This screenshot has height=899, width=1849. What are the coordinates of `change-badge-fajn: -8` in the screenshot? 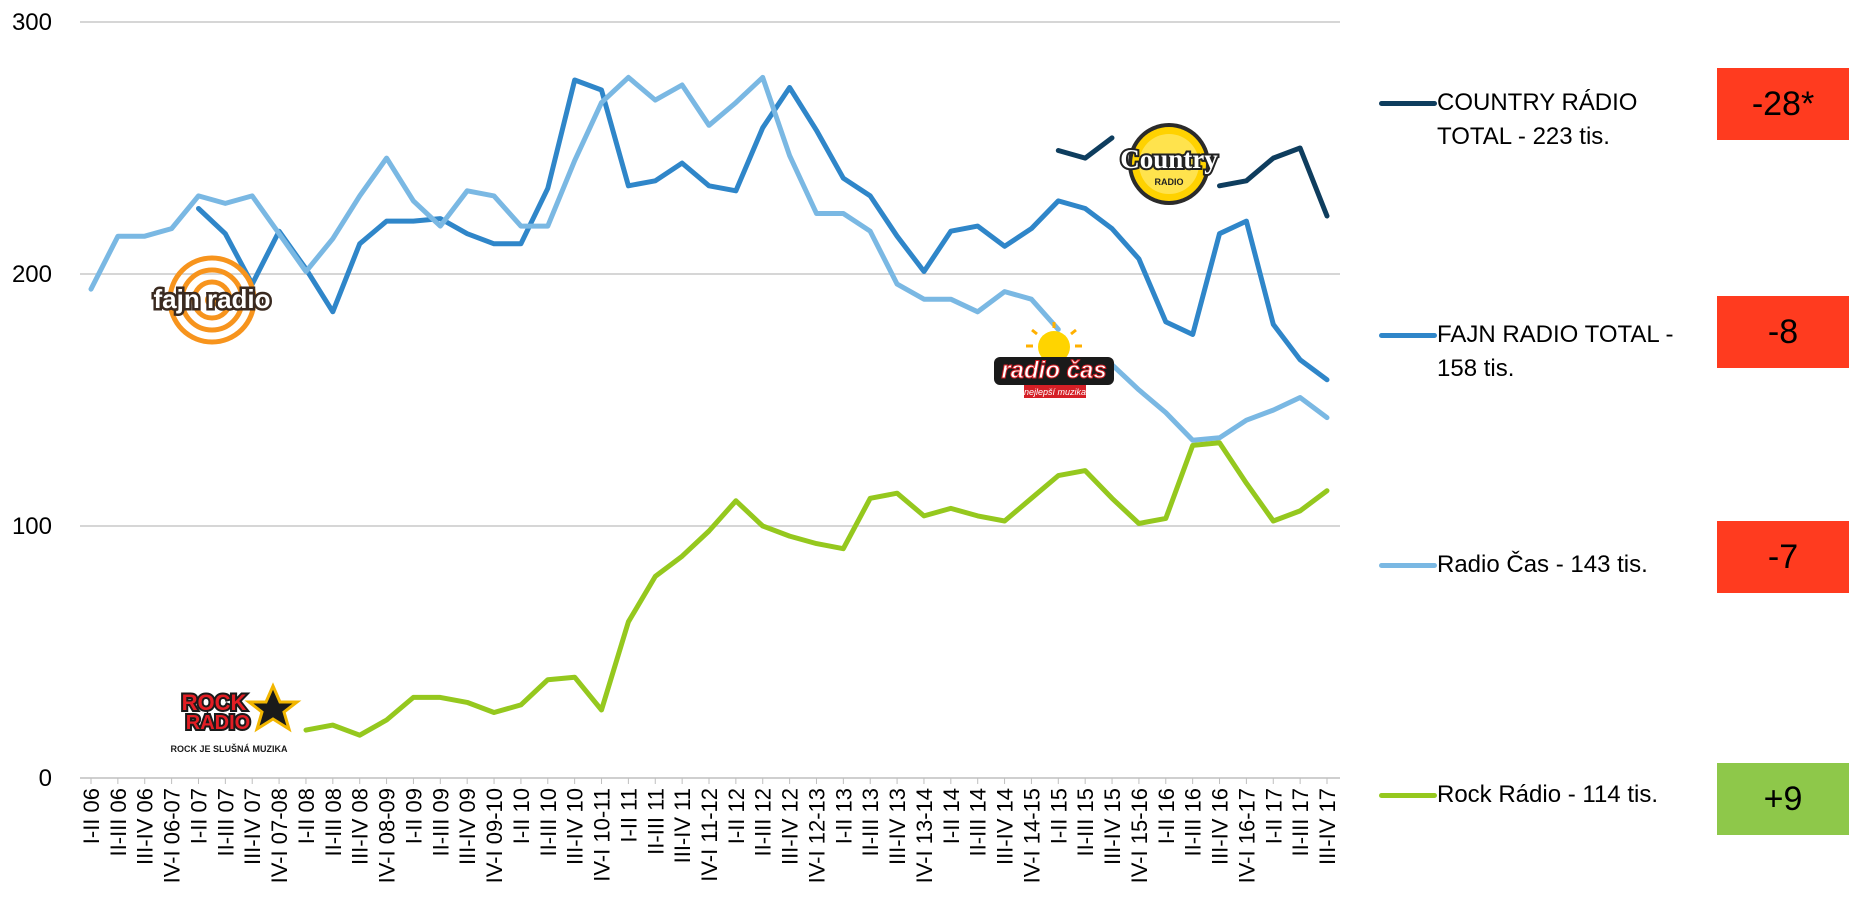 It's located at (1783, 332).